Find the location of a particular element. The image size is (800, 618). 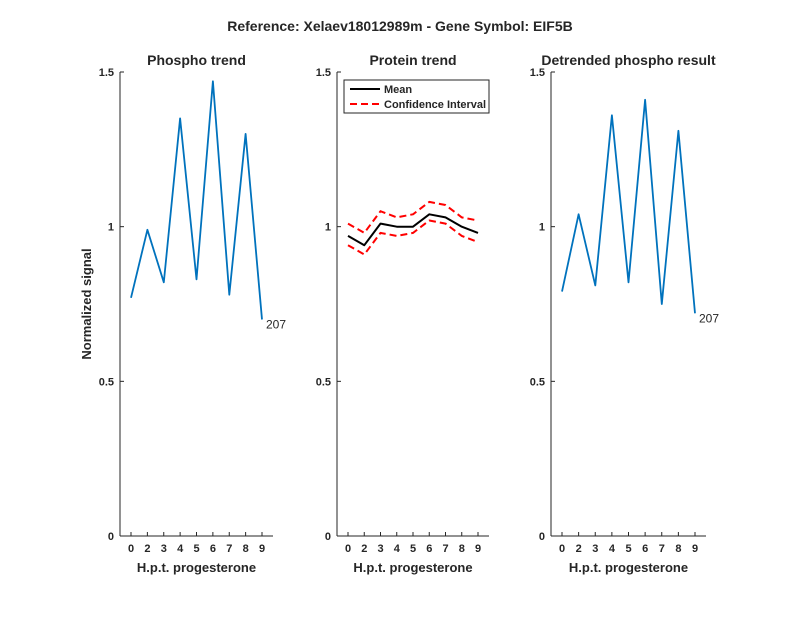

legend-label: Confidence Interval is located at coordinates (435, 105).